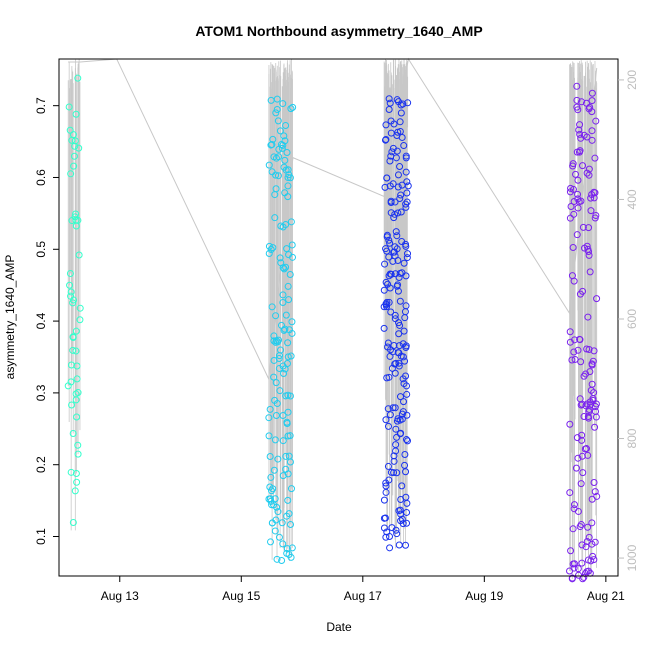  What do you see at coordinates (41, 105) in the screenshot?
I see `y-tick-label: 0.7` at bounding box center [41, 105].